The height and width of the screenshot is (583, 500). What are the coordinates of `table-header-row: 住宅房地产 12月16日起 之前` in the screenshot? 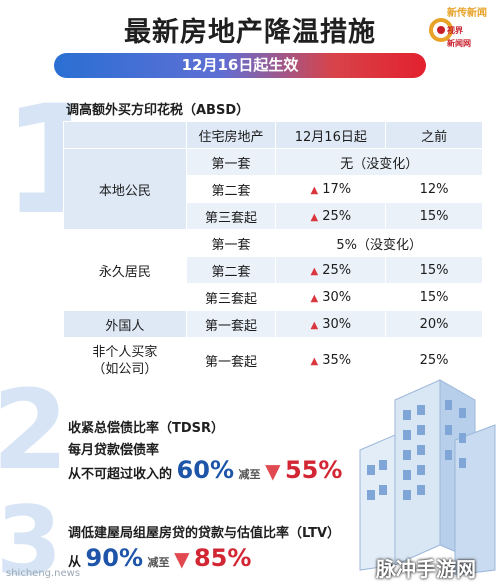 It's located at (273, 135).